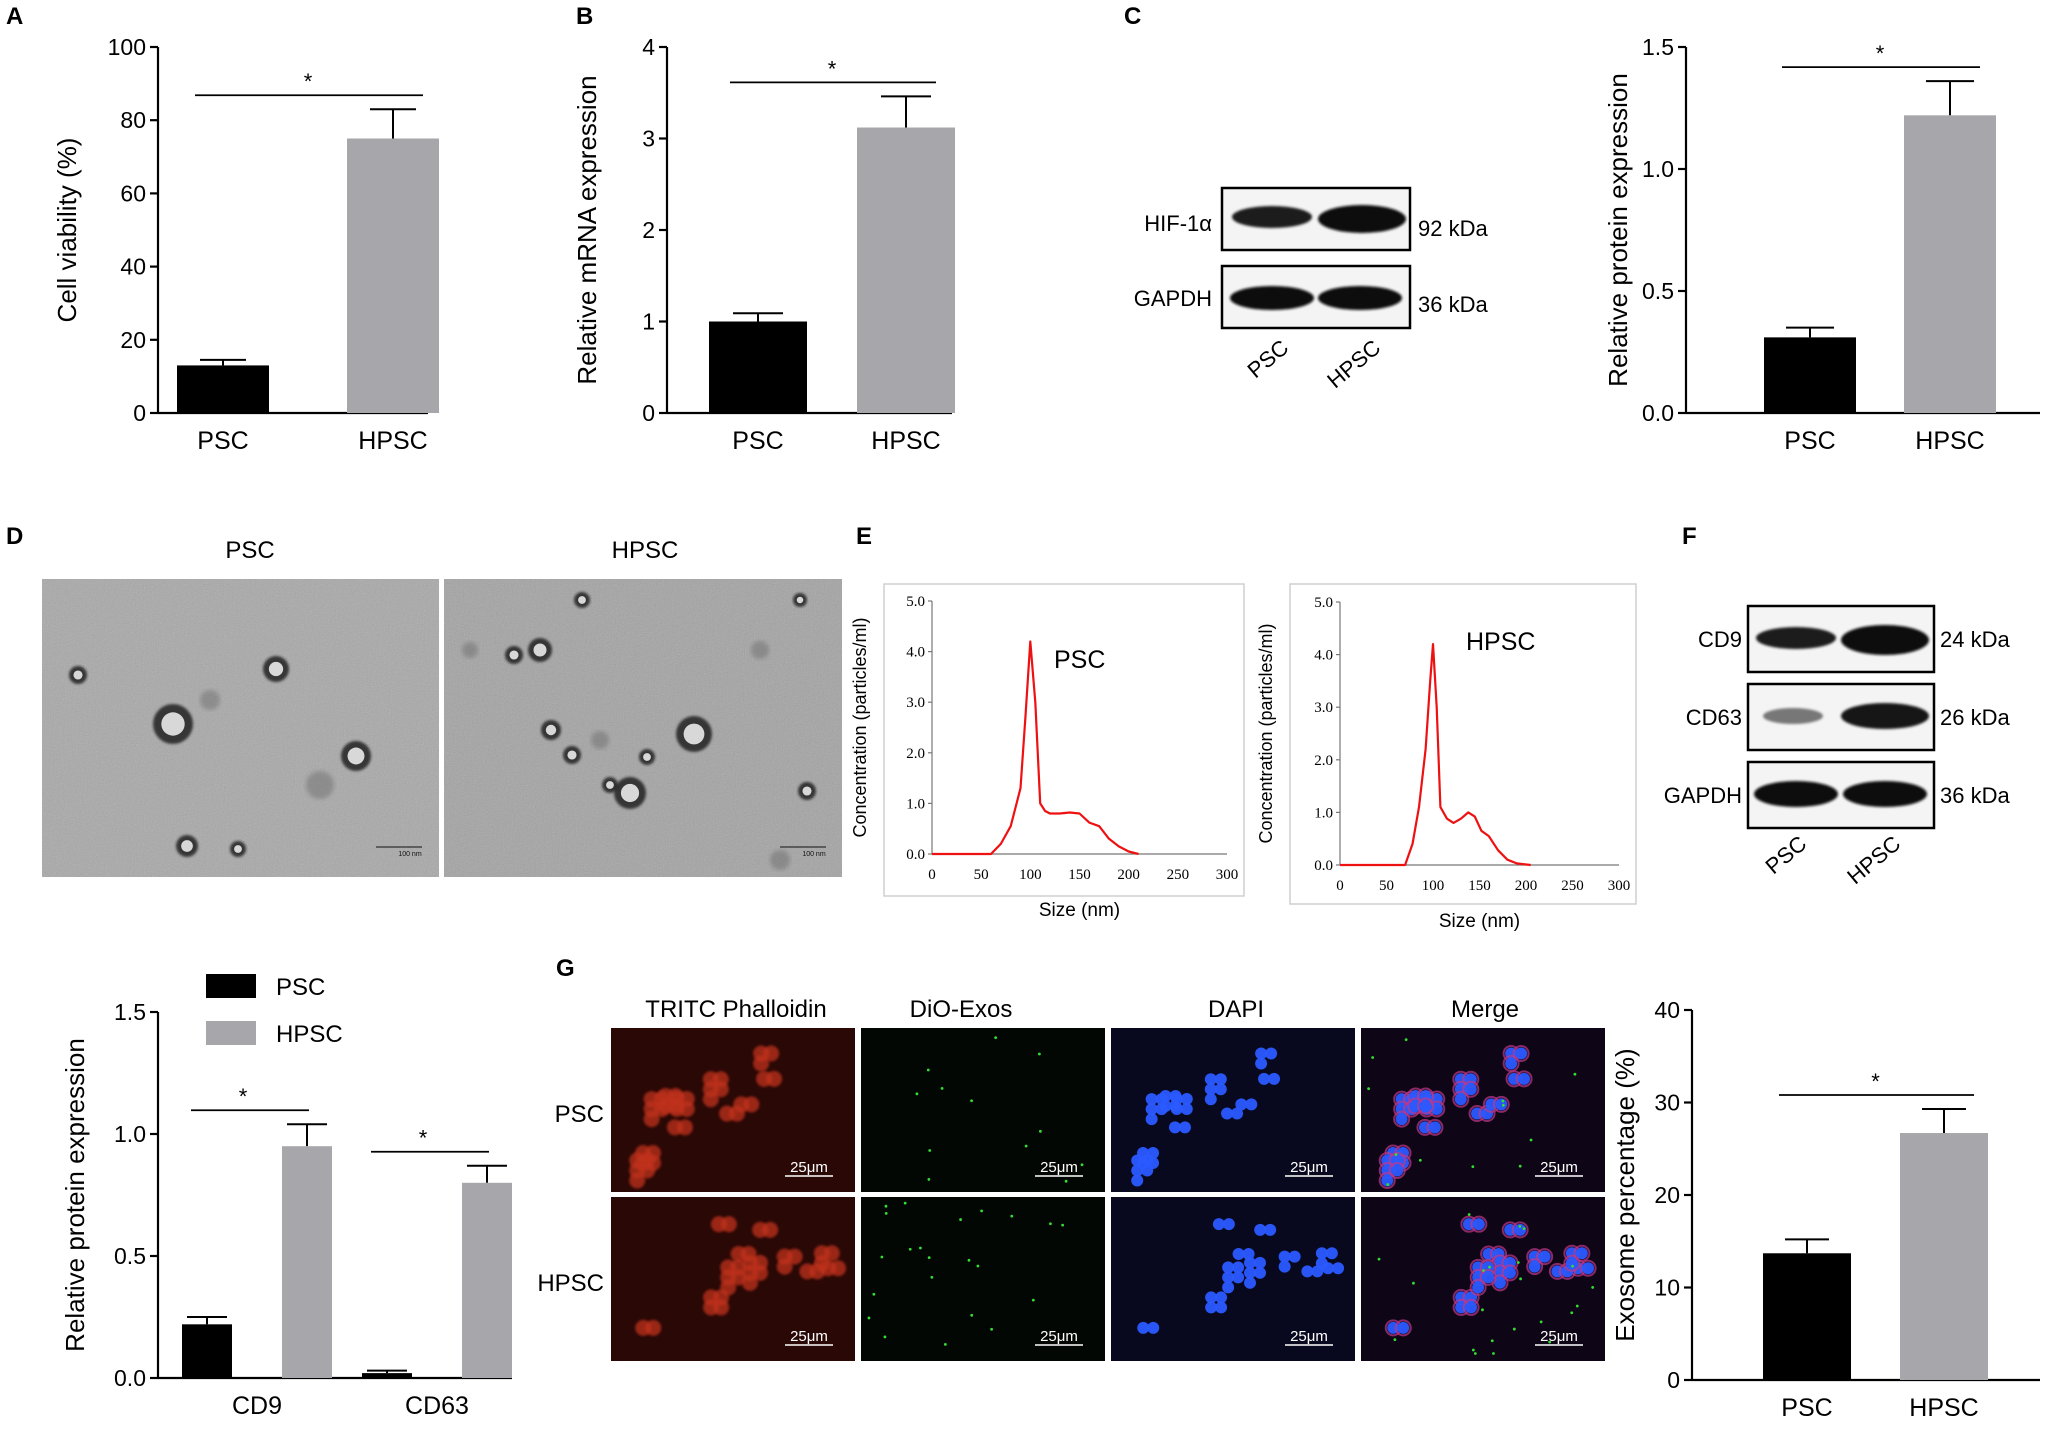 The width and height of the screenshot is (2047, 1429). I want to click on bar-psc, so click(1807, 1316).